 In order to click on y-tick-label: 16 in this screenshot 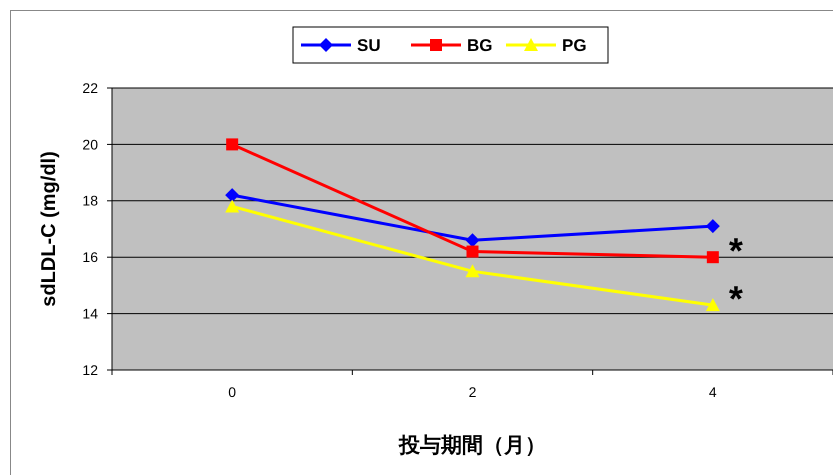, I will do `click(90, 257)`.